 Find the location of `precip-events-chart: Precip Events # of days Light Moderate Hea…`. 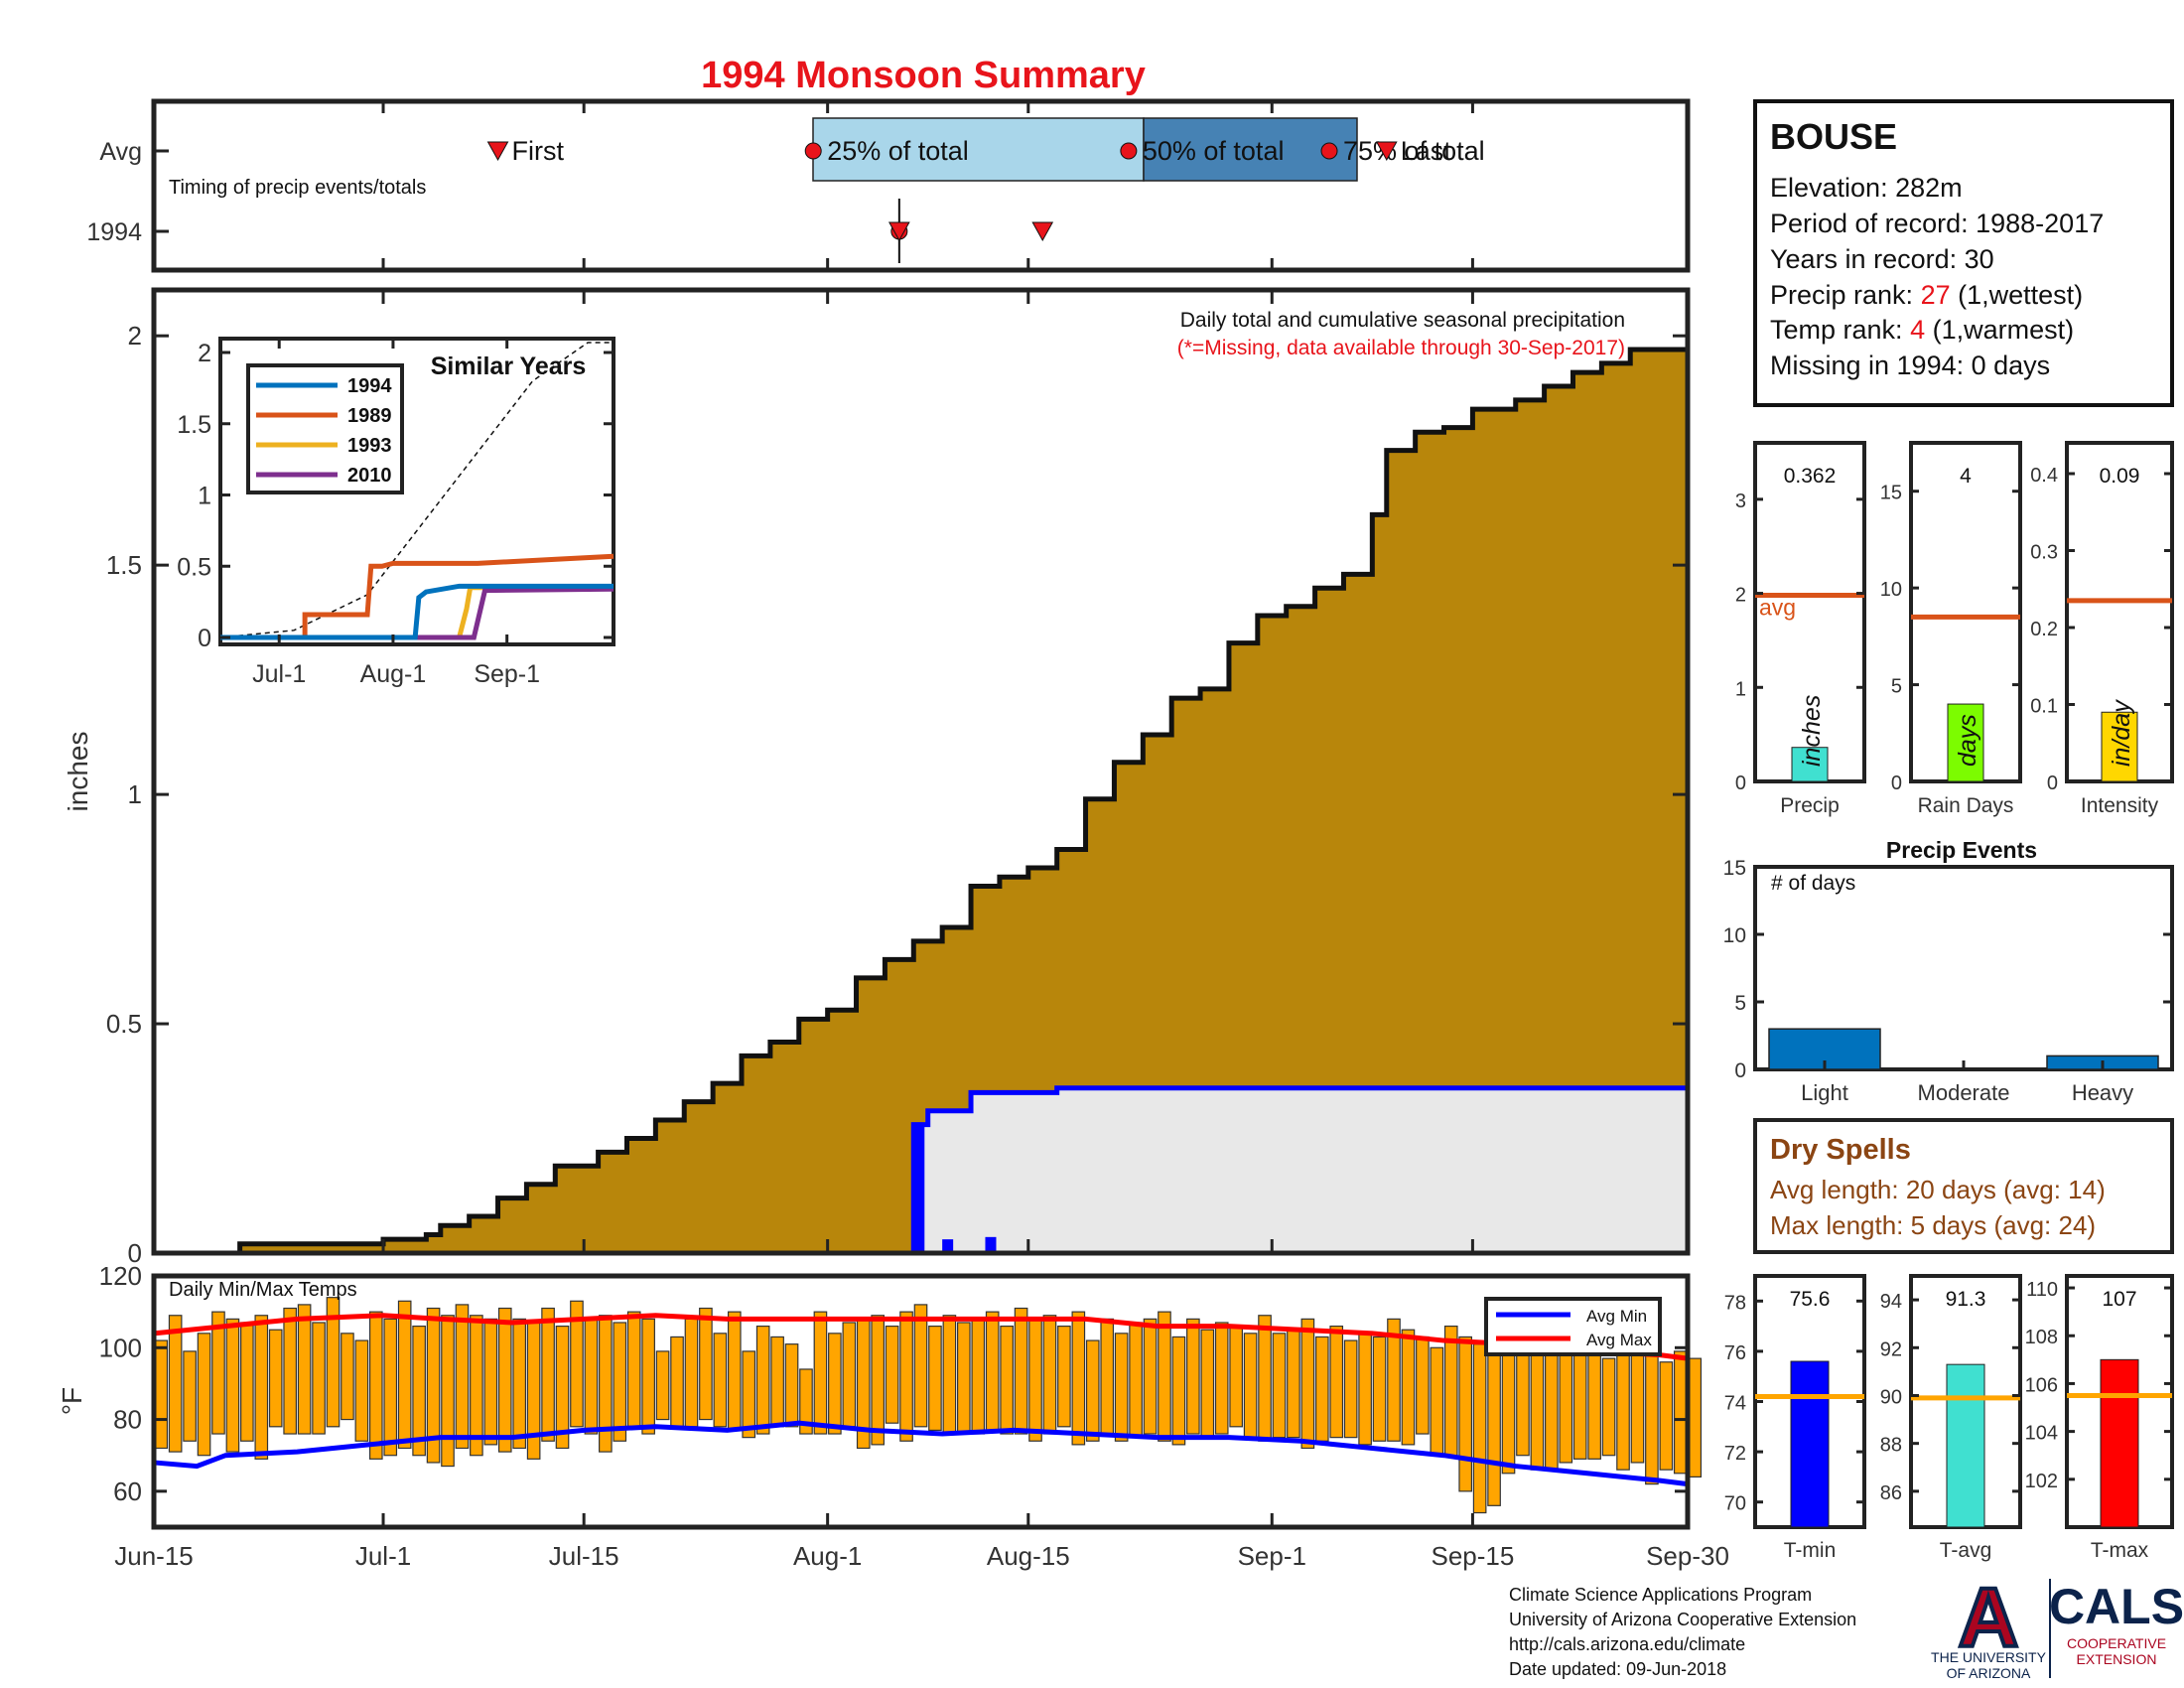

precip-events-chart: Precip Events # of days Light Moderate Hea… is located at coordinates (1948, 971).